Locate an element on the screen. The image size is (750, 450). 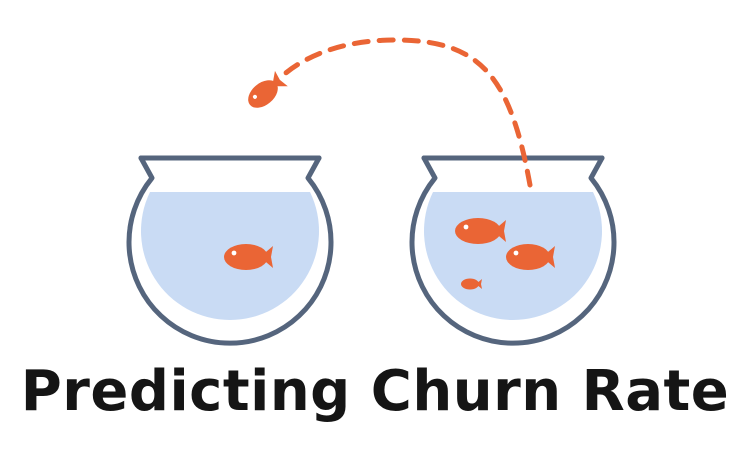
small-fish-icon is located at coordinates (471, 284).